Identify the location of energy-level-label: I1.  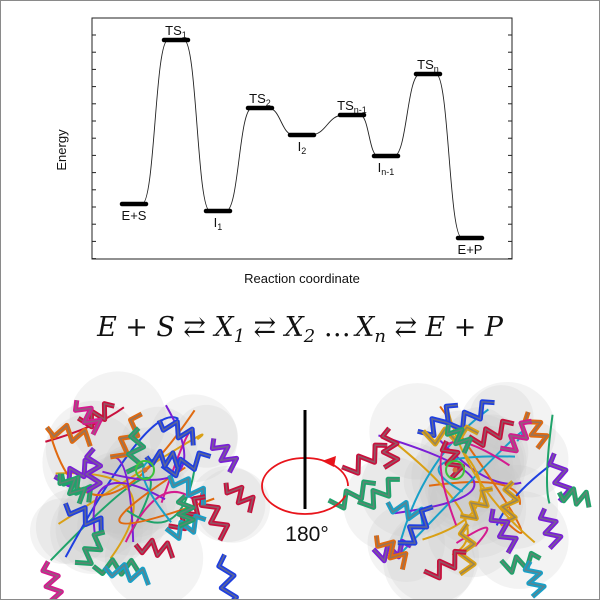
(218, 223).